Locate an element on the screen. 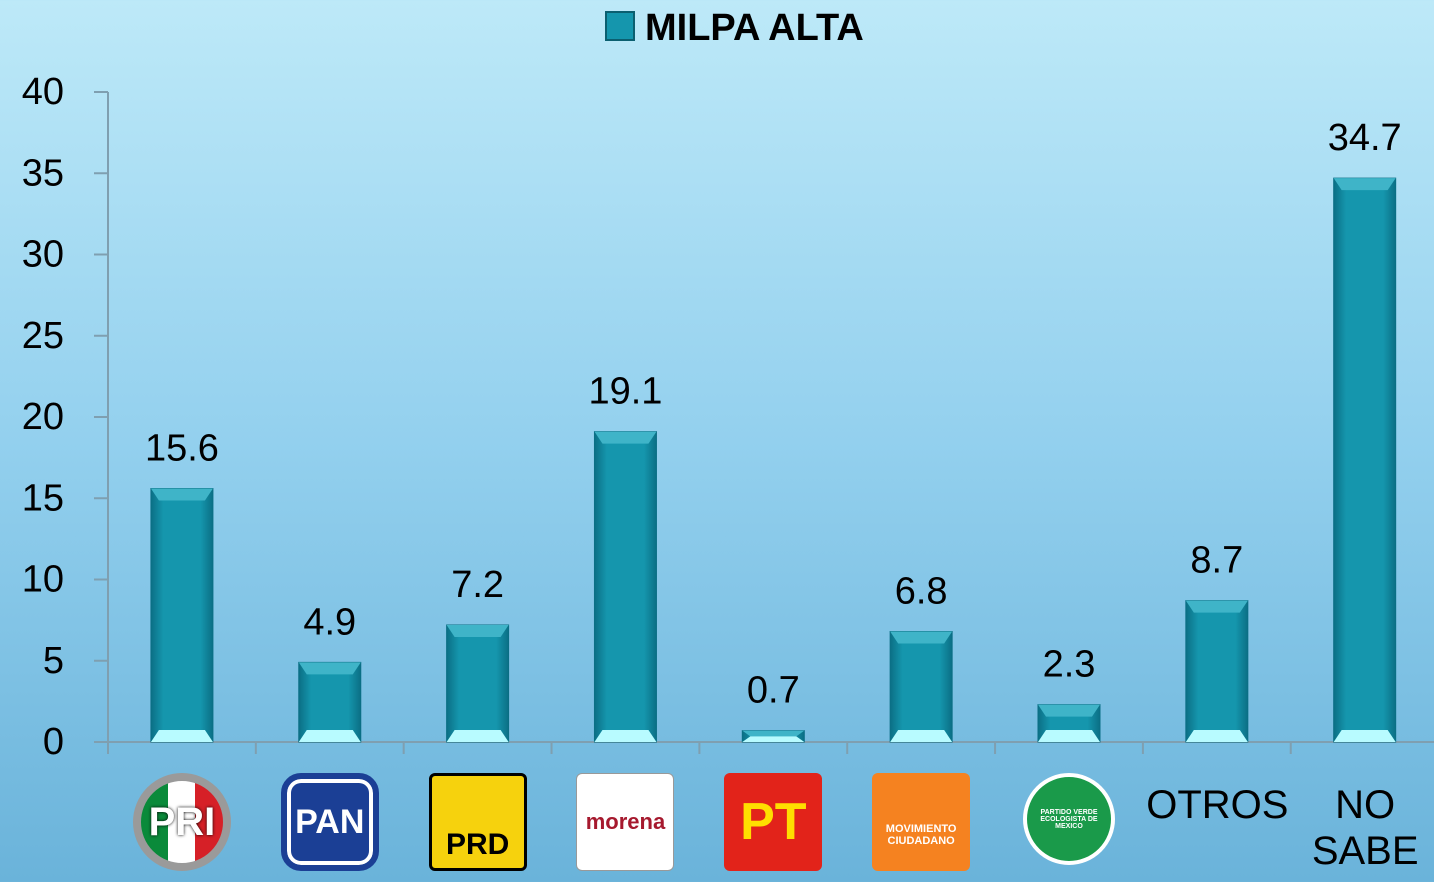 Image resolution: width=1434 pixels, height=882 pixels. data-label: 15.6 is located at coordinates (182, 449).